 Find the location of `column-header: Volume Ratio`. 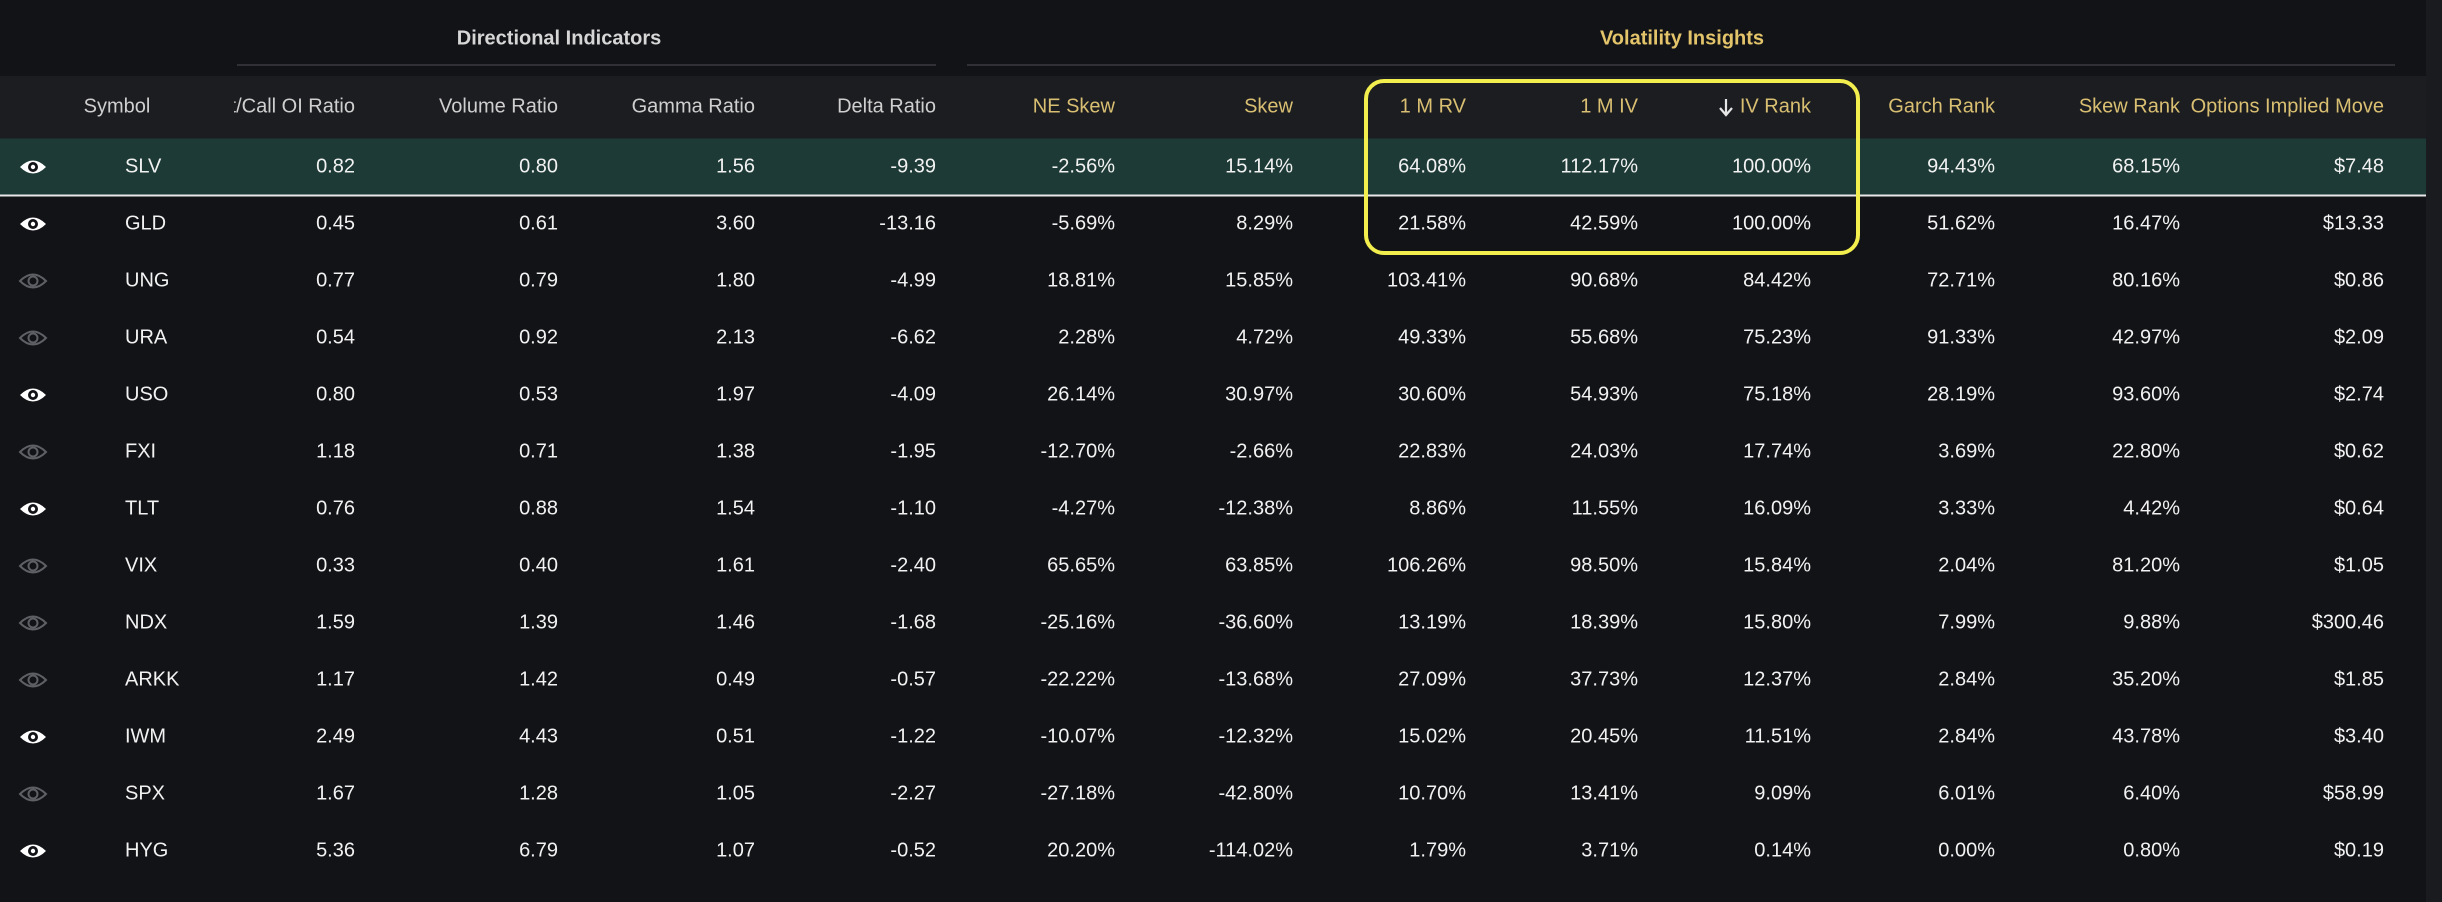

column-header: Volume Ratio is located at coordinates (498, 106).